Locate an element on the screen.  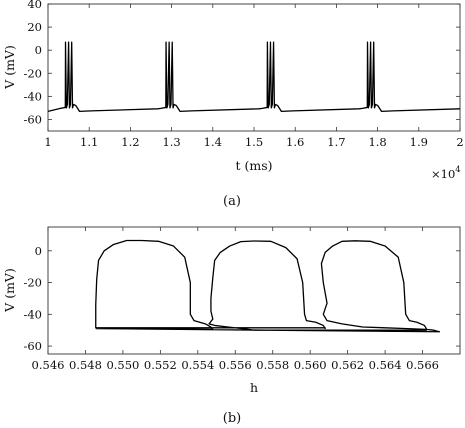
x-tick-label: 1 is located at coordinates (47, 142).